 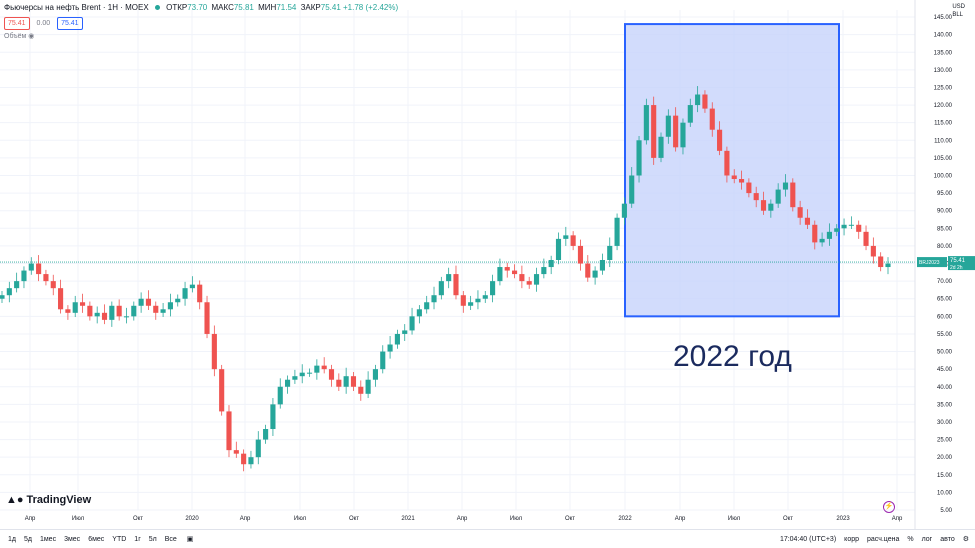 I want to click on timeframe-5d: 5д, so click(x=27, y=539).